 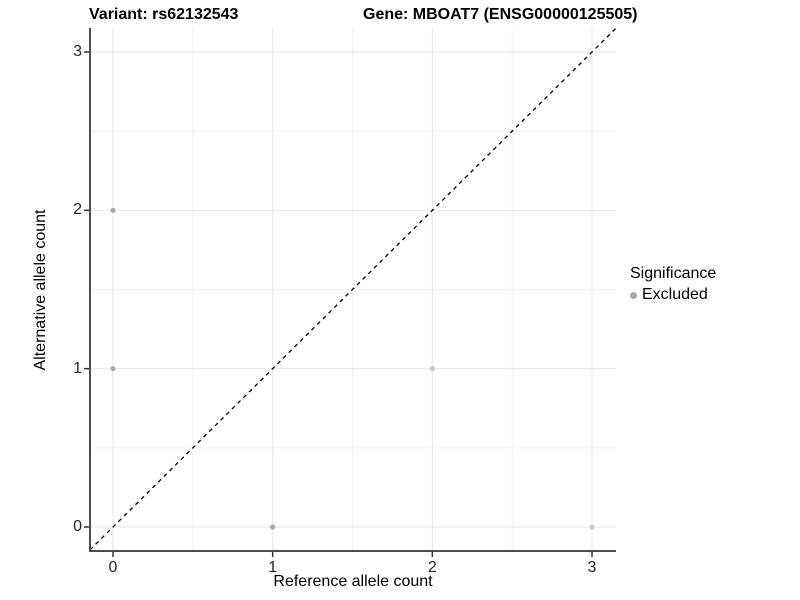 What do you see at coordinates (273, 567) in the screenshot?
I see `x-tick-label: 1` at bounding box center [273, 567].